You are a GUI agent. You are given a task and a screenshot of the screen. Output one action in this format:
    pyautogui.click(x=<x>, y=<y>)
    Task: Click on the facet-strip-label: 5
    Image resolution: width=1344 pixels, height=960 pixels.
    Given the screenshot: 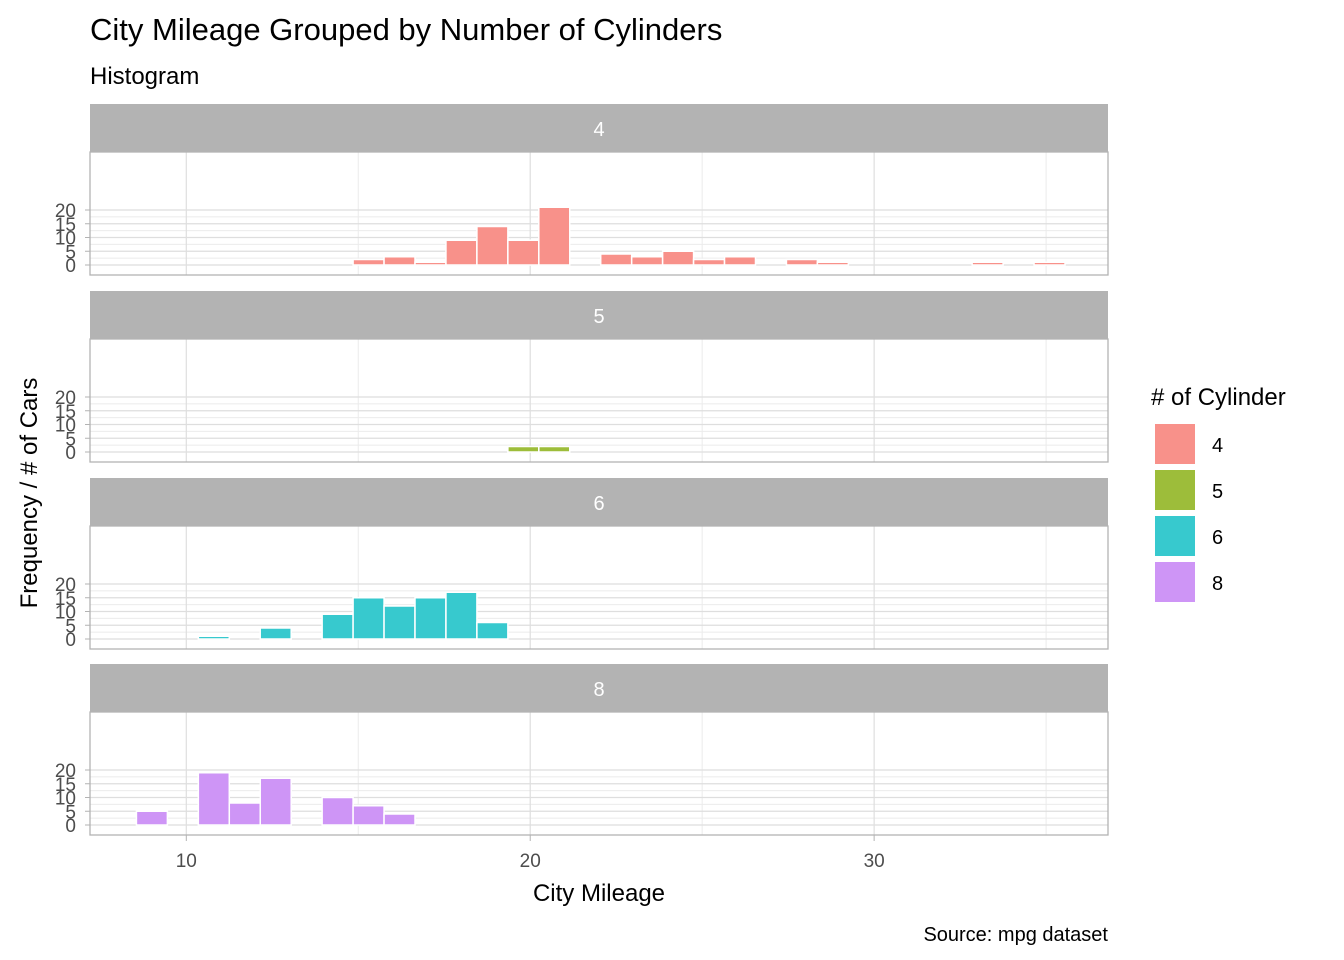 What is the action you would take?
    pyautogui.click(x=598, y=317)
    